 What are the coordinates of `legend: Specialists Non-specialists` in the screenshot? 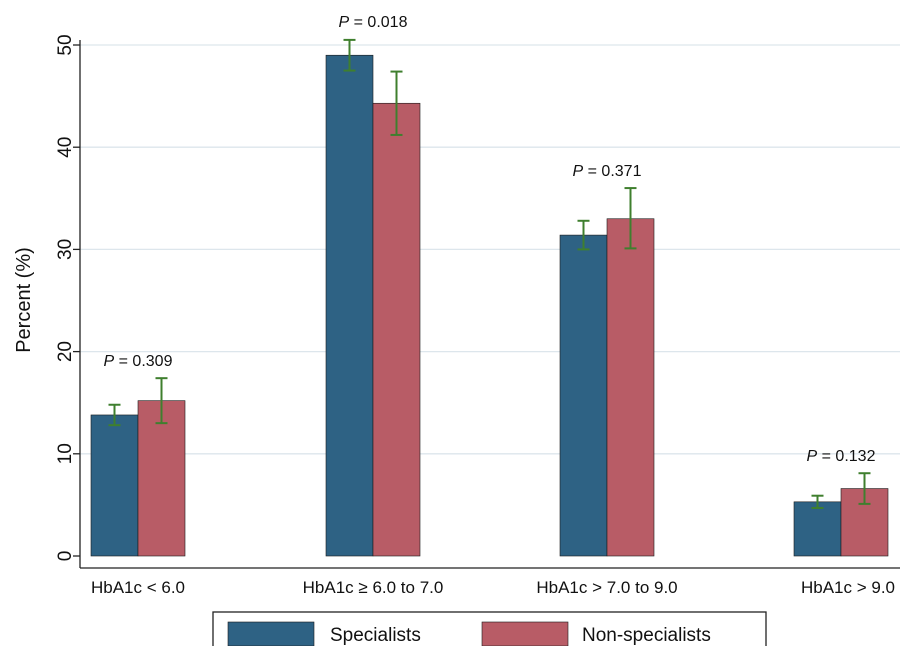 It's located at (489, 628).